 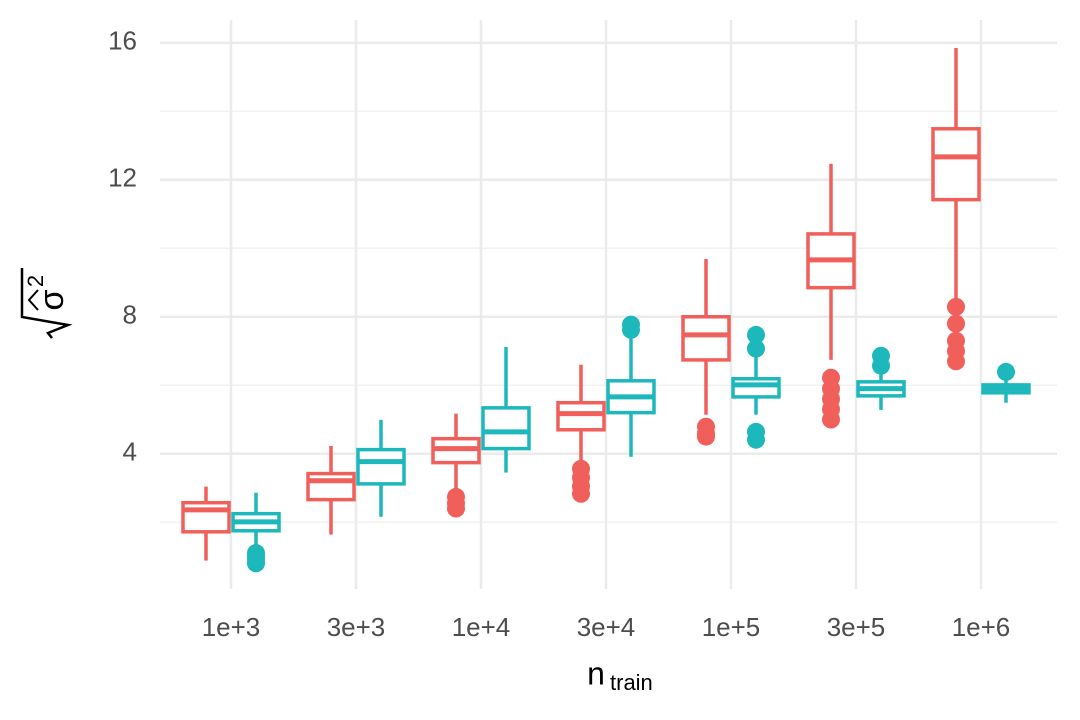 What do you see at coordinates (231, 627) in the screenshot?
I see `x-tick-label: 1e+3` at bounding box center [231, 627].